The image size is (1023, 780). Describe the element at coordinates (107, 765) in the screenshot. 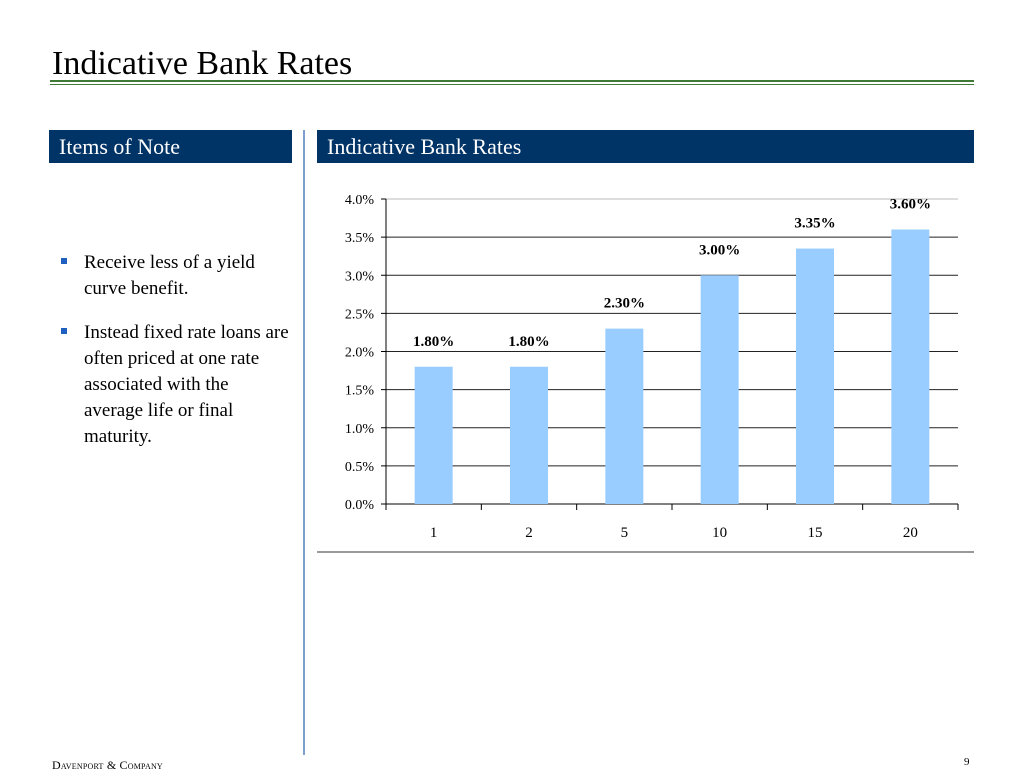

I see `footer-company-name: Davenport & Company` at that location.